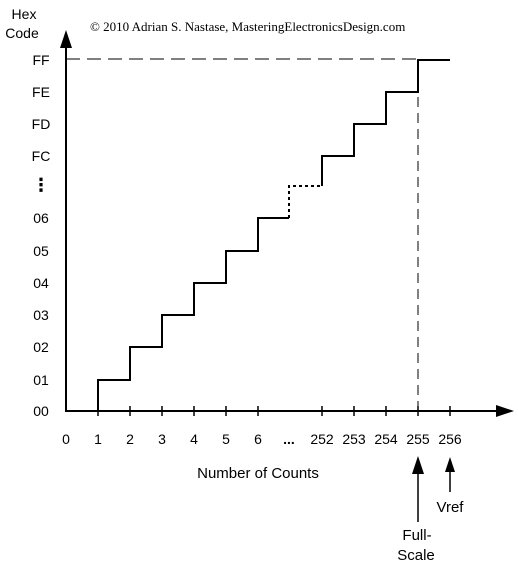  Describe the element at coordinates (305, 201) in the screenshot. I see `staircase-gap-dotted` at that location.